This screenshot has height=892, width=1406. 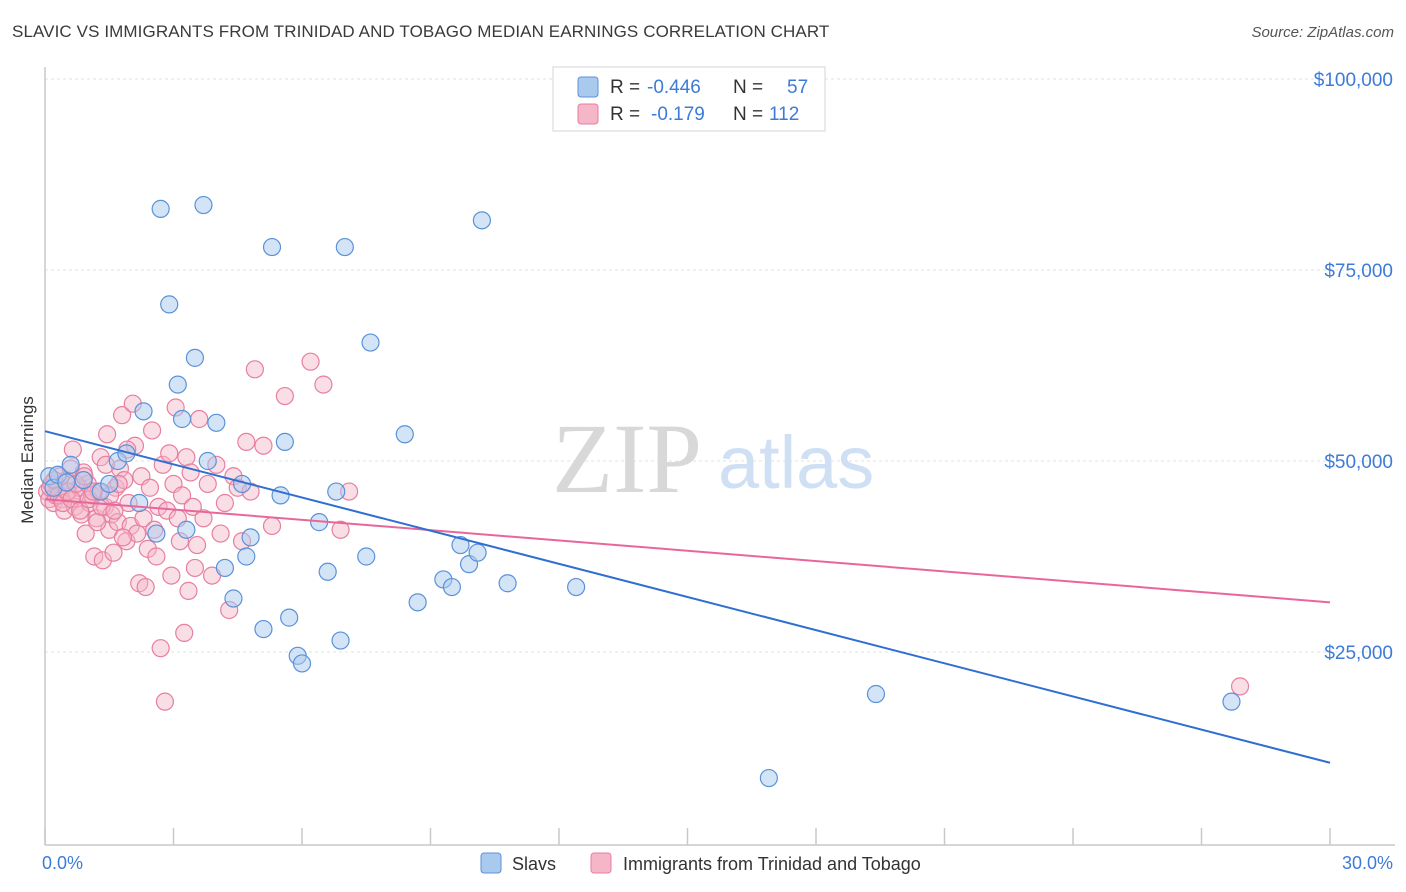 I want to click on x-tick-label-max: 30.0%, so click(x=1367, y=863).